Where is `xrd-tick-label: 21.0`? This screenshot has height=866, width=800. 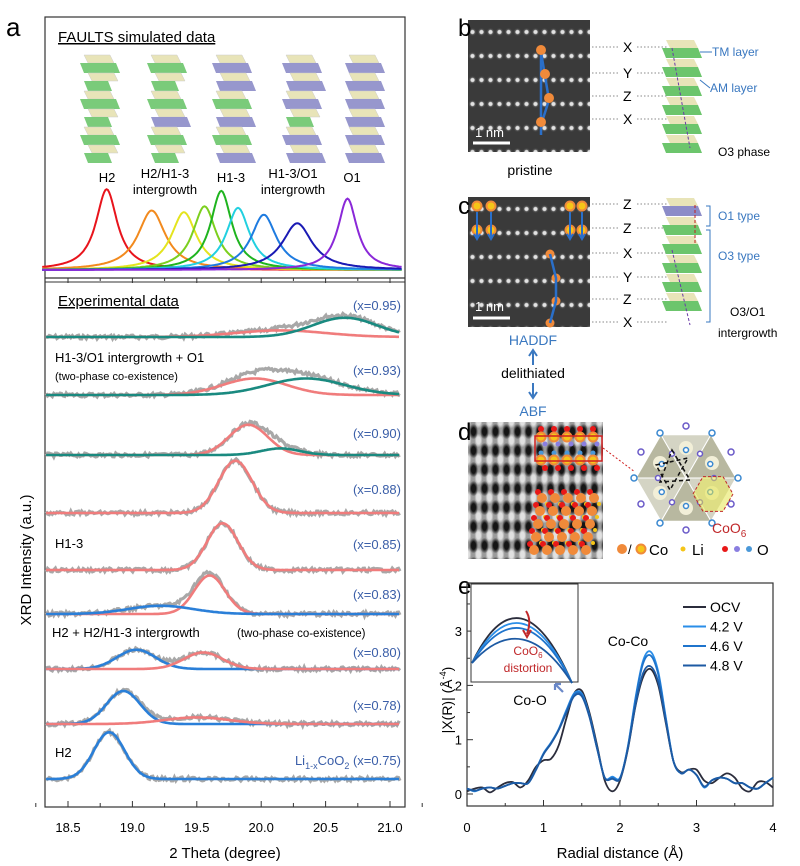
xrd-tick-label: 21.0 is located at coordinates (389, 827).